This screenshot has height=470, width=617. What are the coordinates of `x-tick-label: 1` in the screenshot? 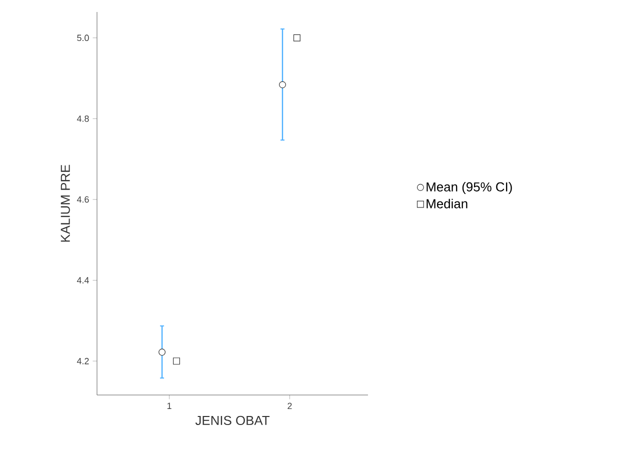 It's located at (169, 405).